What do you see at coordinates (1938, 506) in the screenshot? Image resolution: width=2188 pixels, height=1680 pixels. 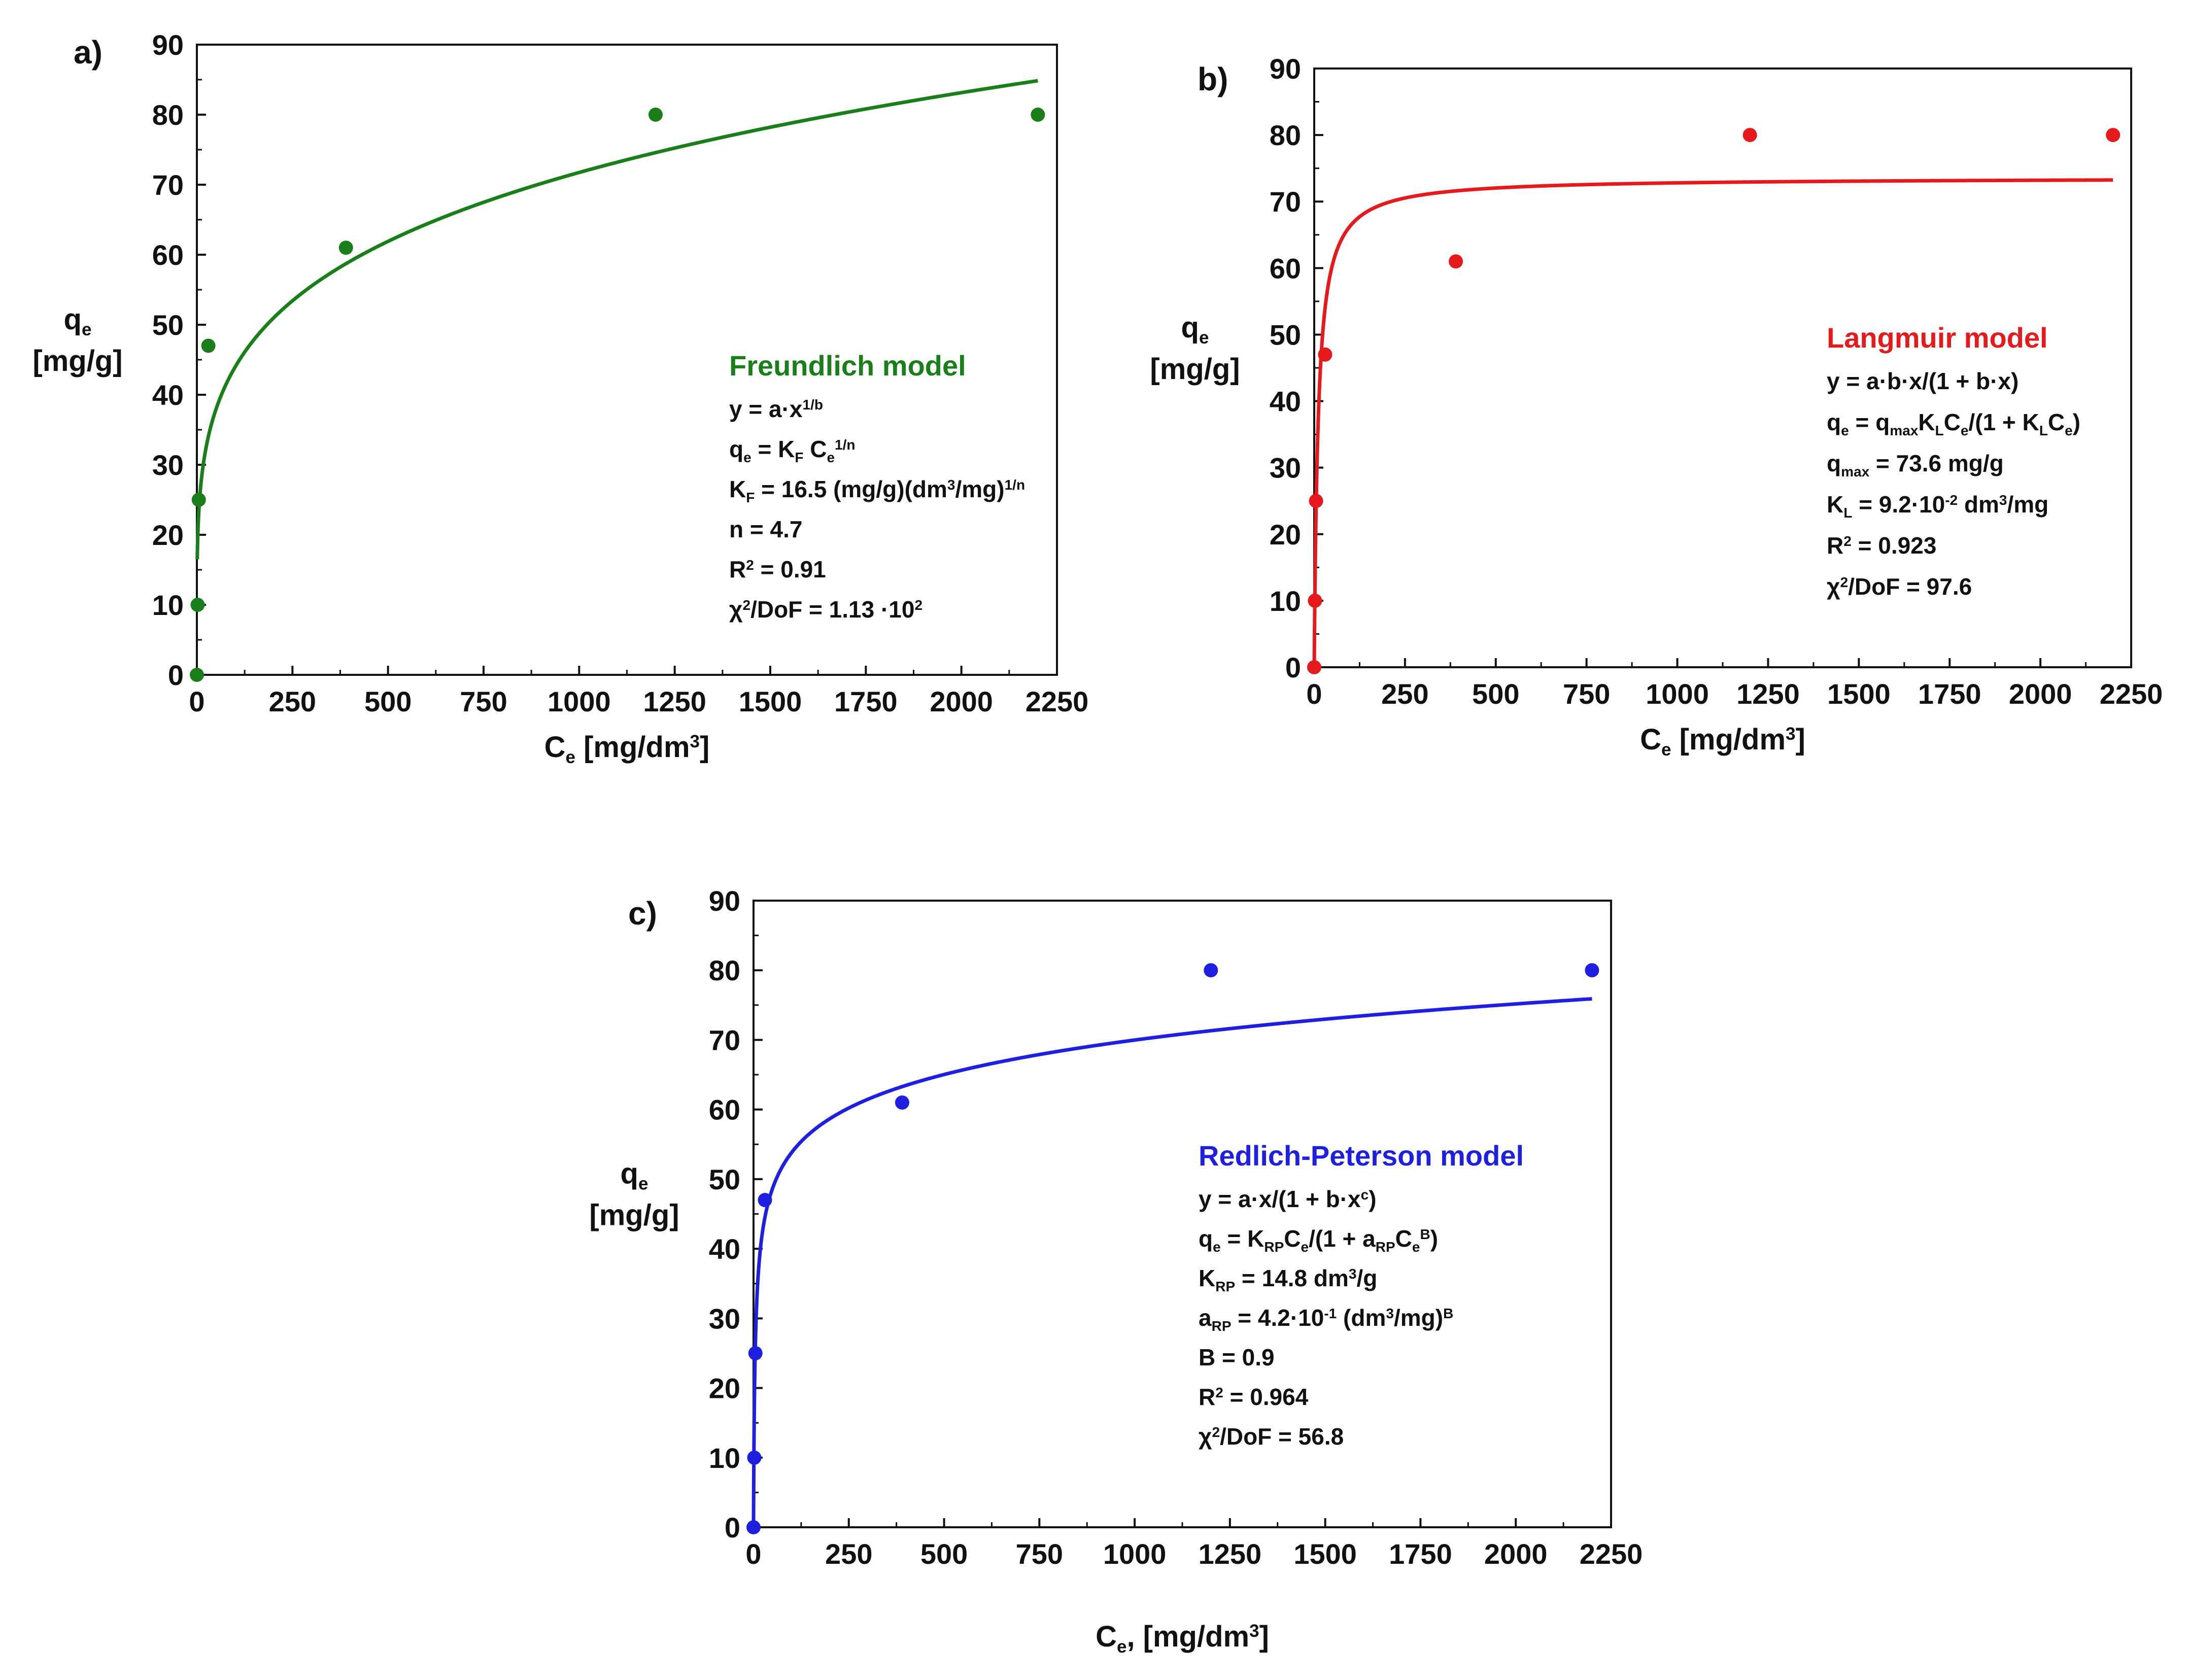 I see `model-equation-line: KL = 9.2·10-2 dm3/mg` at bounding box center [1938, 506].